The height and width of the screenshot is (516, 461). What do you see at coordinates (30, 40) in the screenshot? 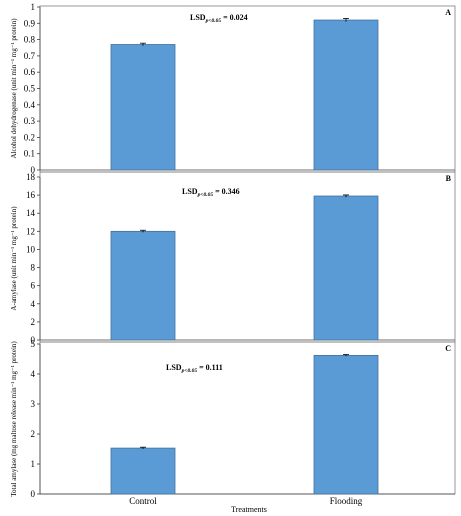
I see `y-tick-label: 0.8` at bounding box center [30, 40].